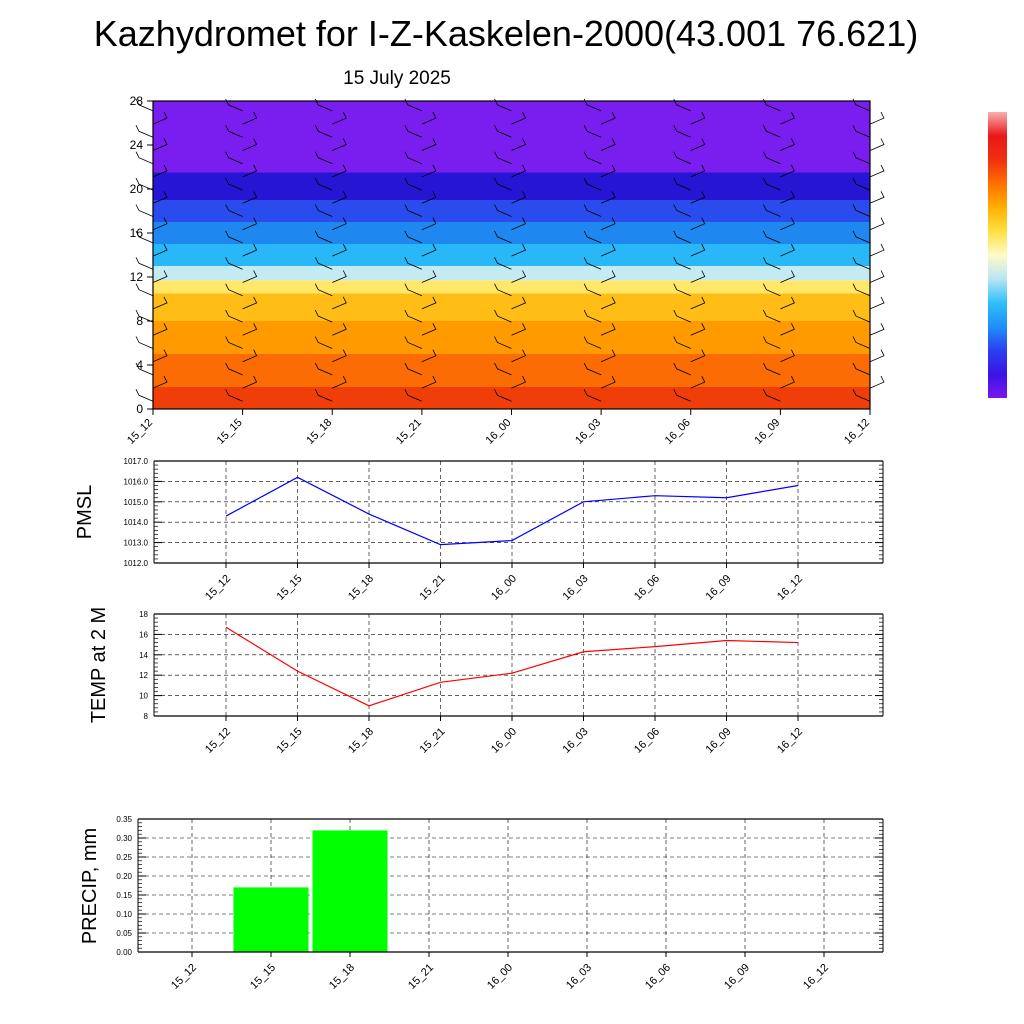 Image resolution: width=1024 pixels, height=1024 pixels. I want to click on y-tick-label: 24, so click(137, 145).